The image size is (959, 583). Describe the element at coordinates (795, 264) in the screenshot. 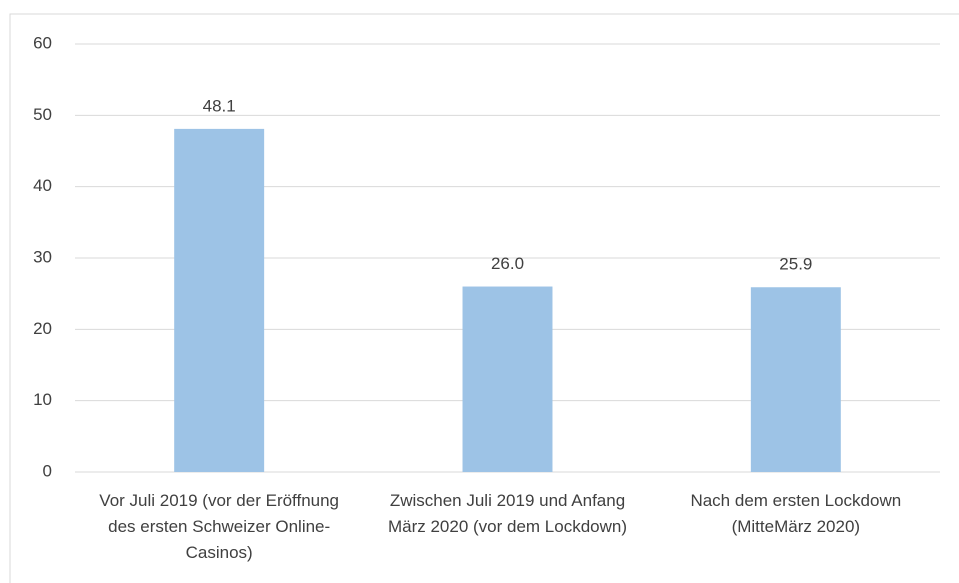

I see `data-label: 25.9` at that location.